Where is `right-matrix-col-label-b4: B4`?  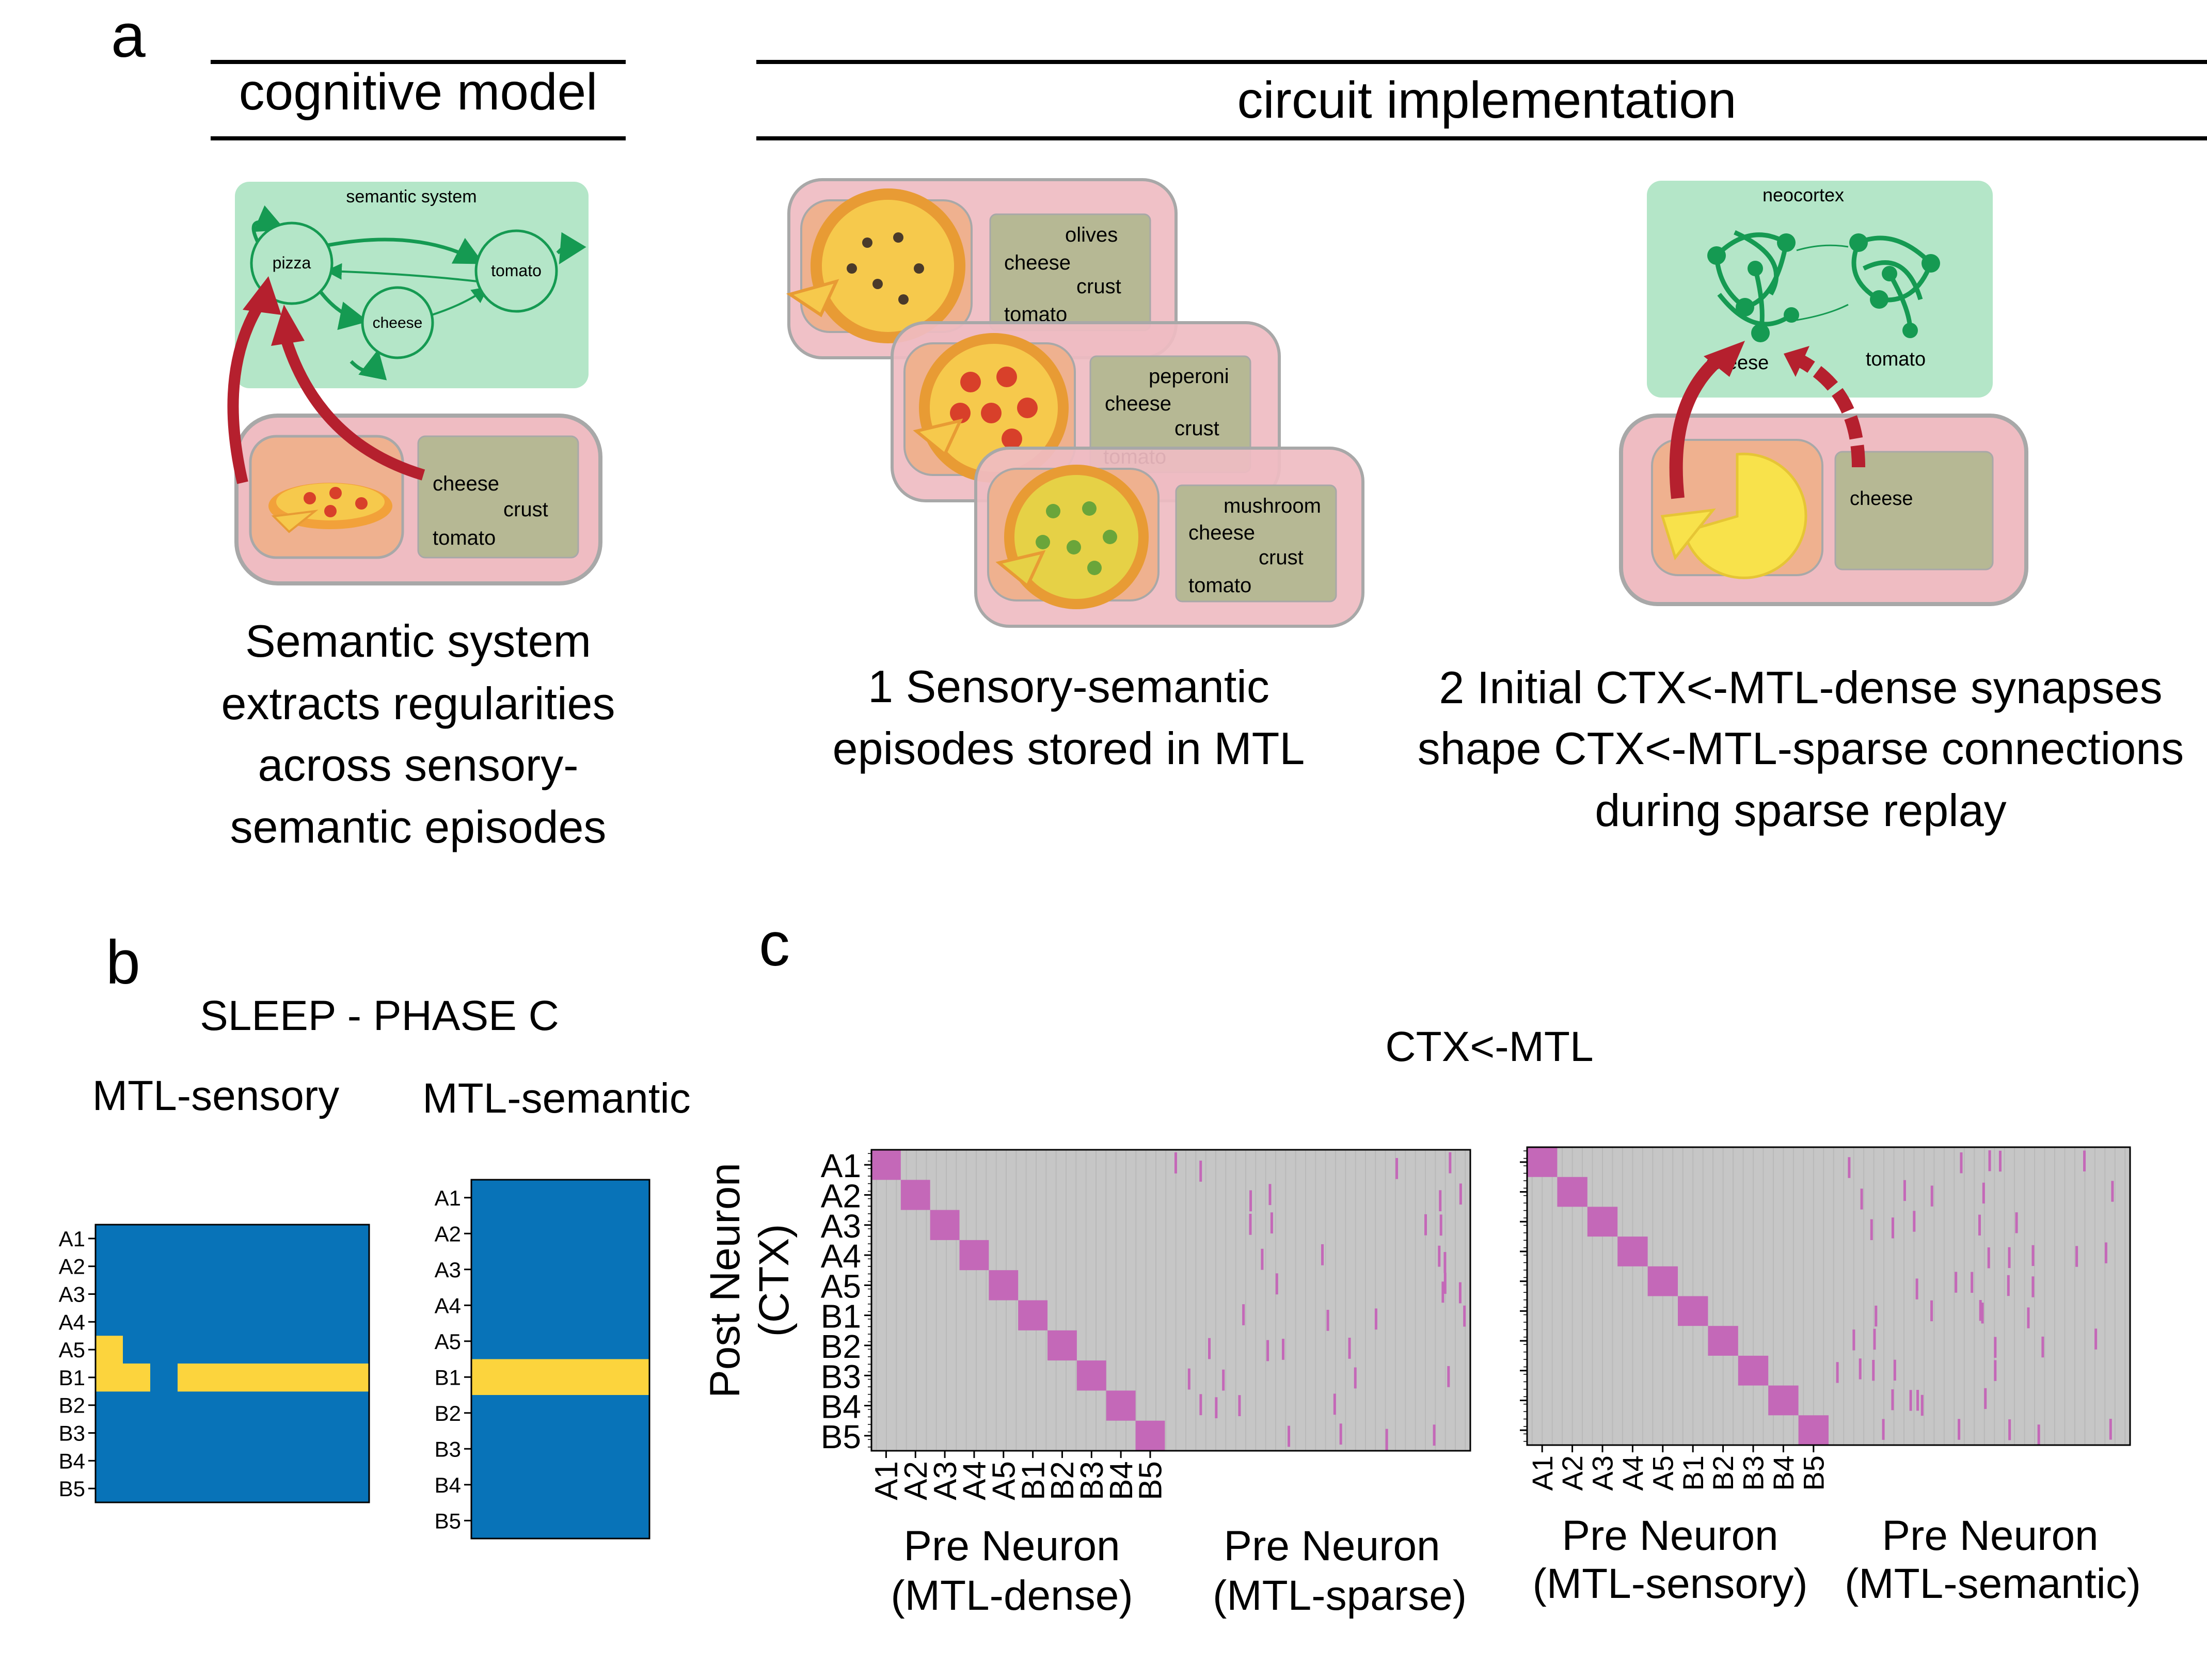 right-matrix-col-label-b4: B4 is located at coordinates (1783, 1473).